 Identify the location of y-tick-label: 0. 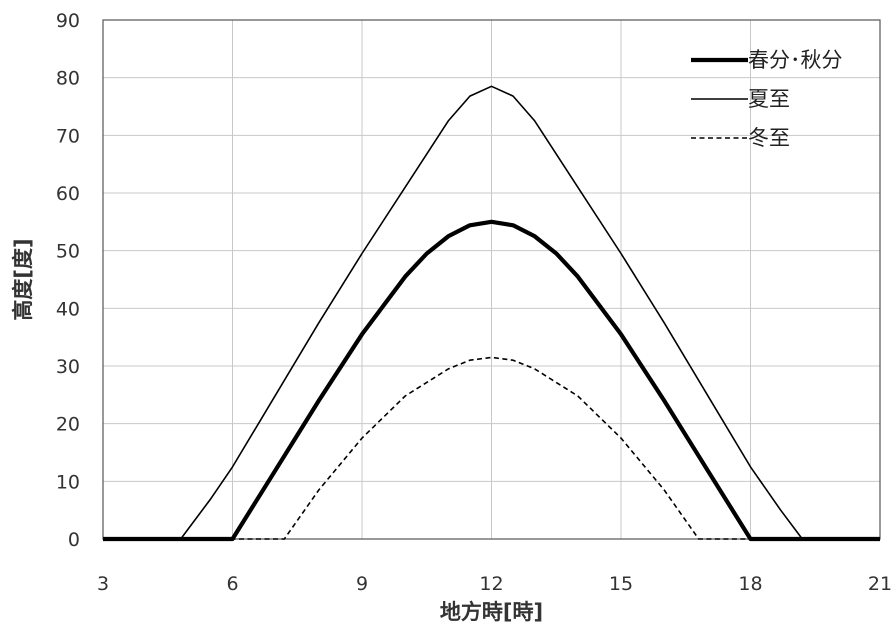
(74, 540).